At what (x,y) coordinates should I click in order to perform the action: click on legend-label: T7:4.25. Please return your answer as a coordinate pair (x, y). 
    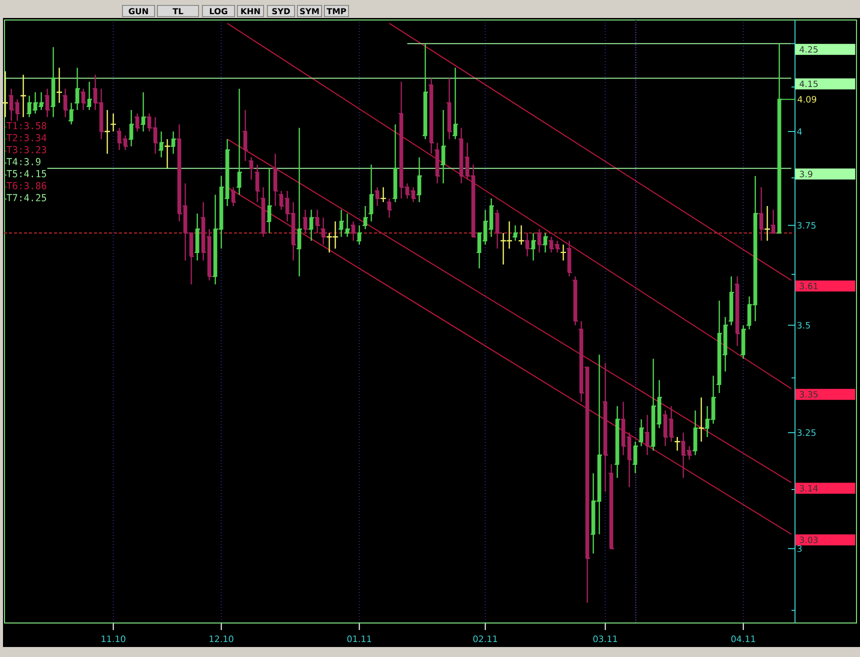
    Looking at the image, I should click on (26, 198).